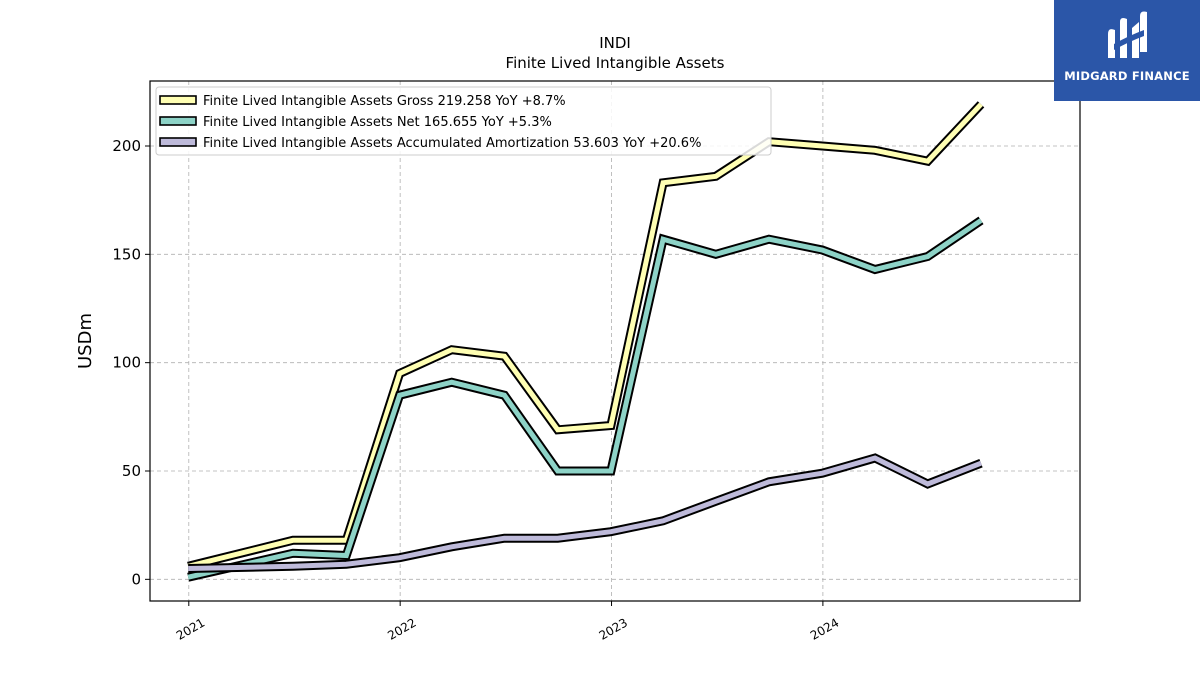 This screenshot has width=1200, height=675. Describe the element at coordinates (126, 146) in the screenshot. I see `y-tick-label: 200` at that location.